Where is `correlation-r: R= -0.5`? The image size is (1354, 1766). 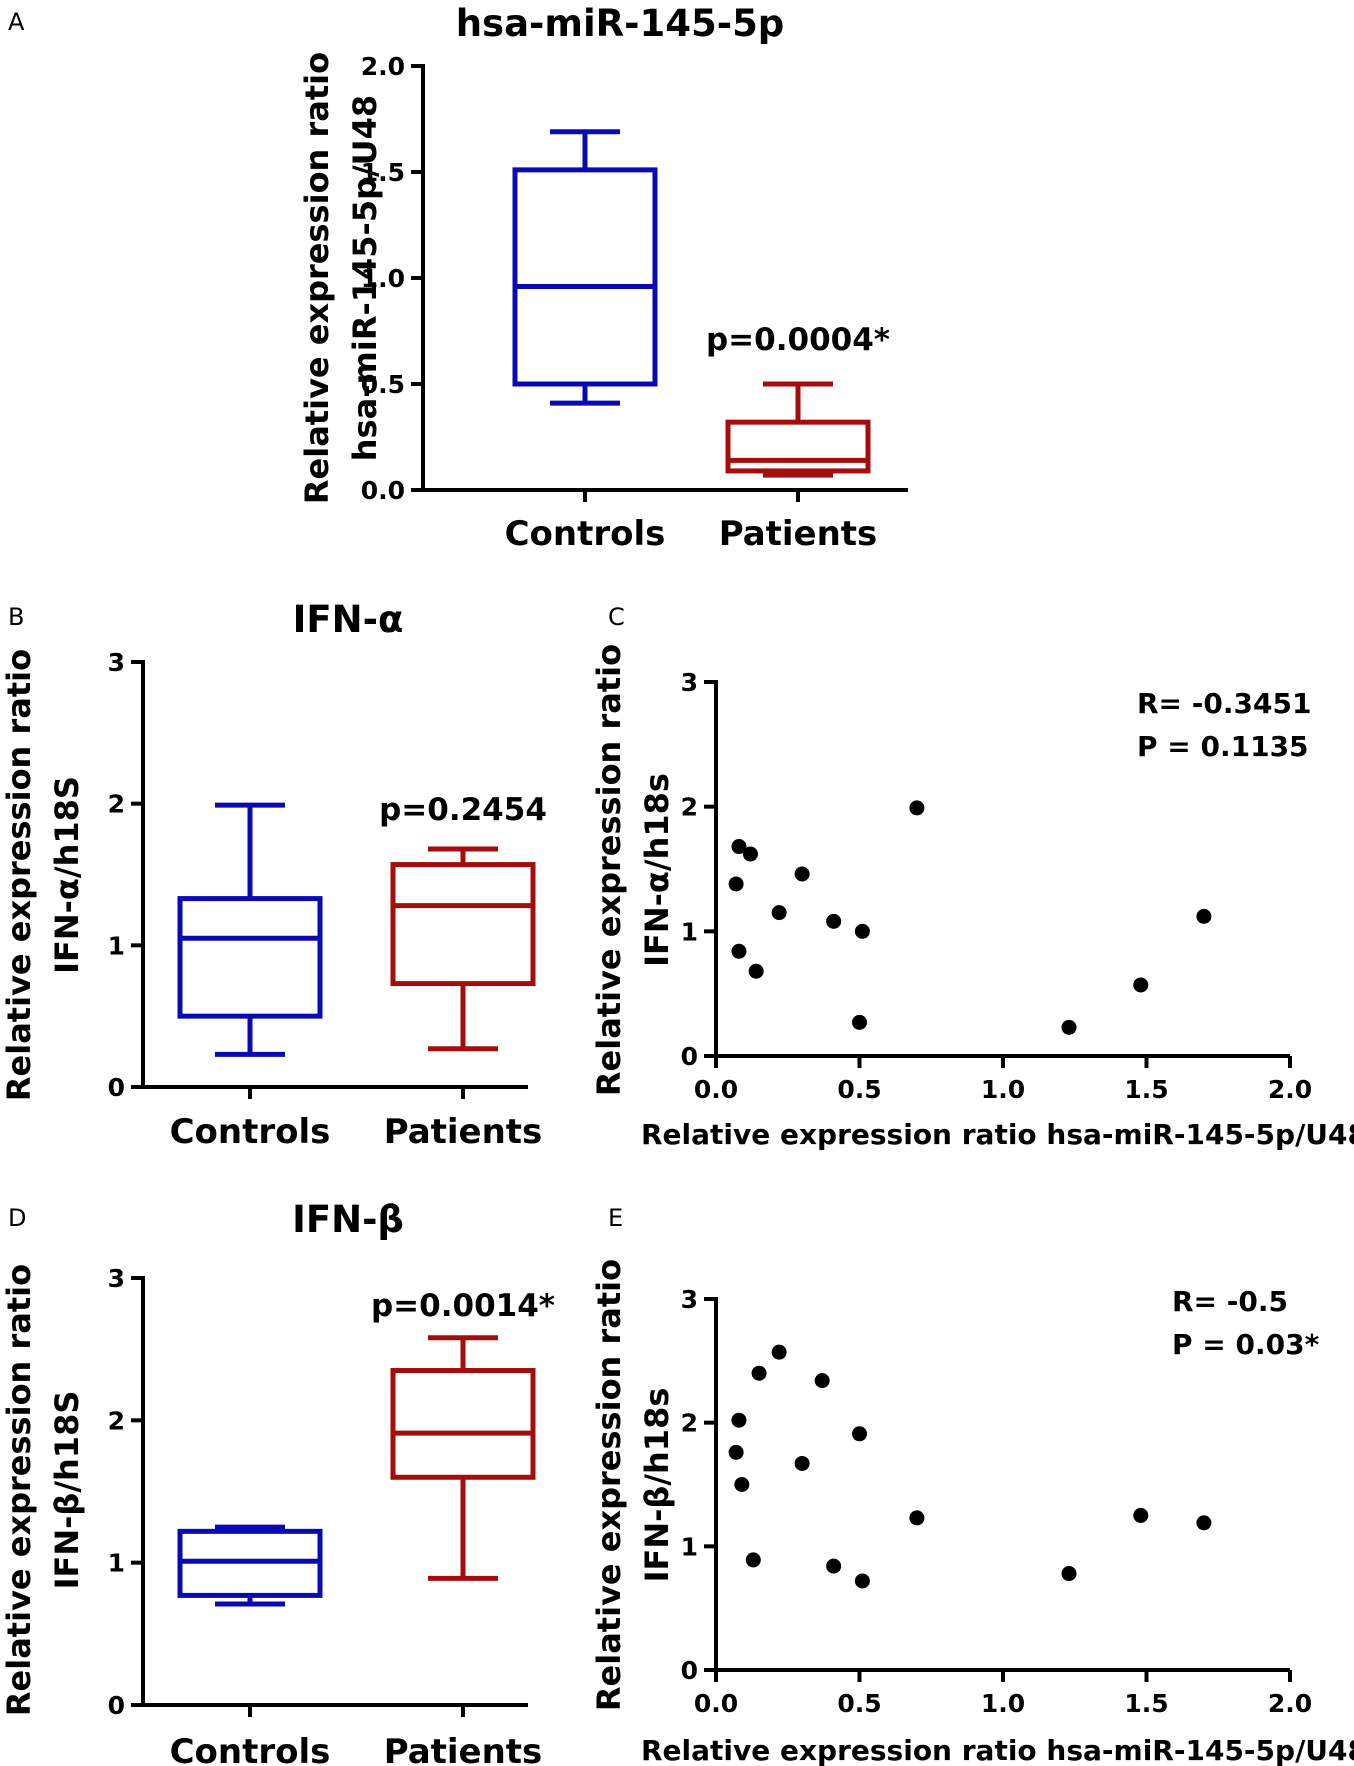 correlation-r: R= -0.5 is located at coordinates (1230, 1301).